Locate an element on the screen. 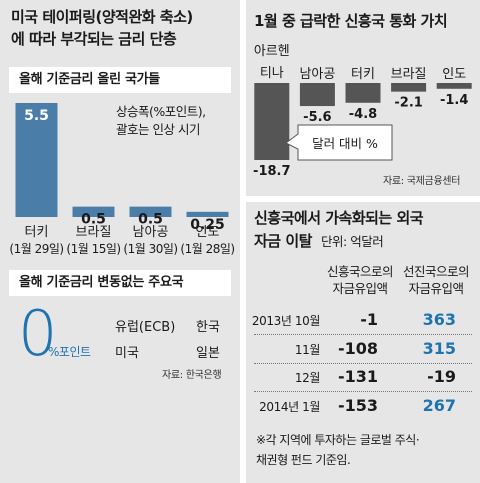 This screenshot has height=483, width=480. row-emerging-value-3: -153 is located at coordinates (357, 405).